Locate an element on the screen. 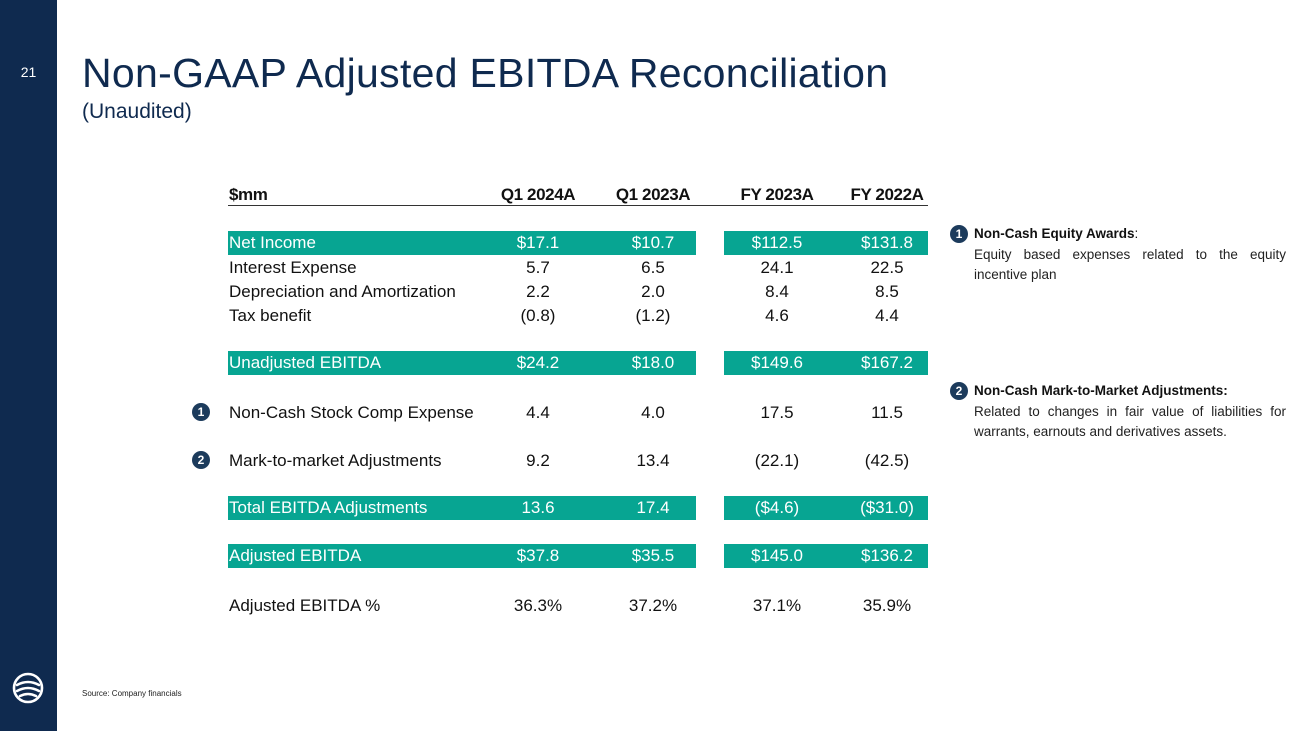 The image size is (1300, 731). cell-fy-2023a: 37.1% is located at coordinates (777, 605).